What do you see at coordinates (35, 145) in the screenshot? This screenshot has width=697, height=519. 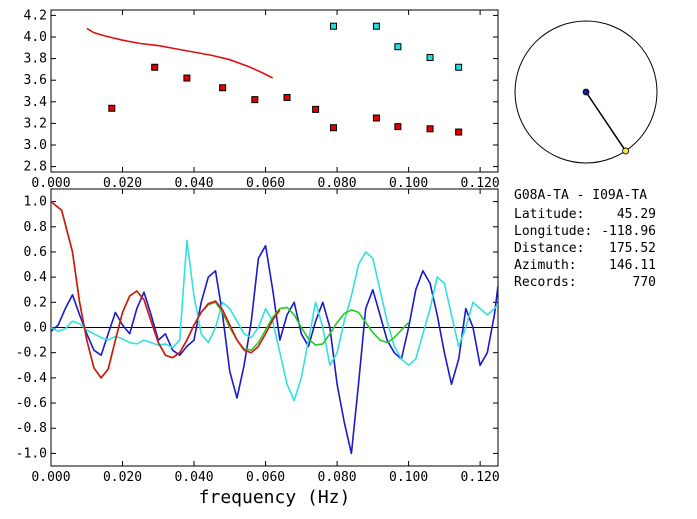 I see `y-tick-label: 3.0` at bounding box center [35, 145].